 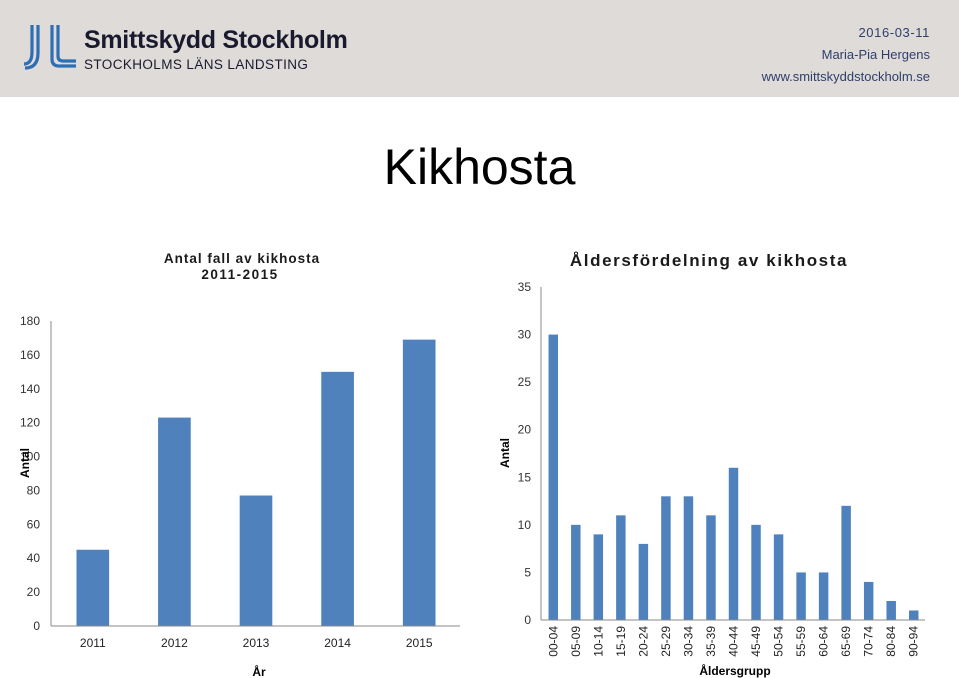 I want to click on chart2-y-tick-label: 20, so click(x=525, y=430).